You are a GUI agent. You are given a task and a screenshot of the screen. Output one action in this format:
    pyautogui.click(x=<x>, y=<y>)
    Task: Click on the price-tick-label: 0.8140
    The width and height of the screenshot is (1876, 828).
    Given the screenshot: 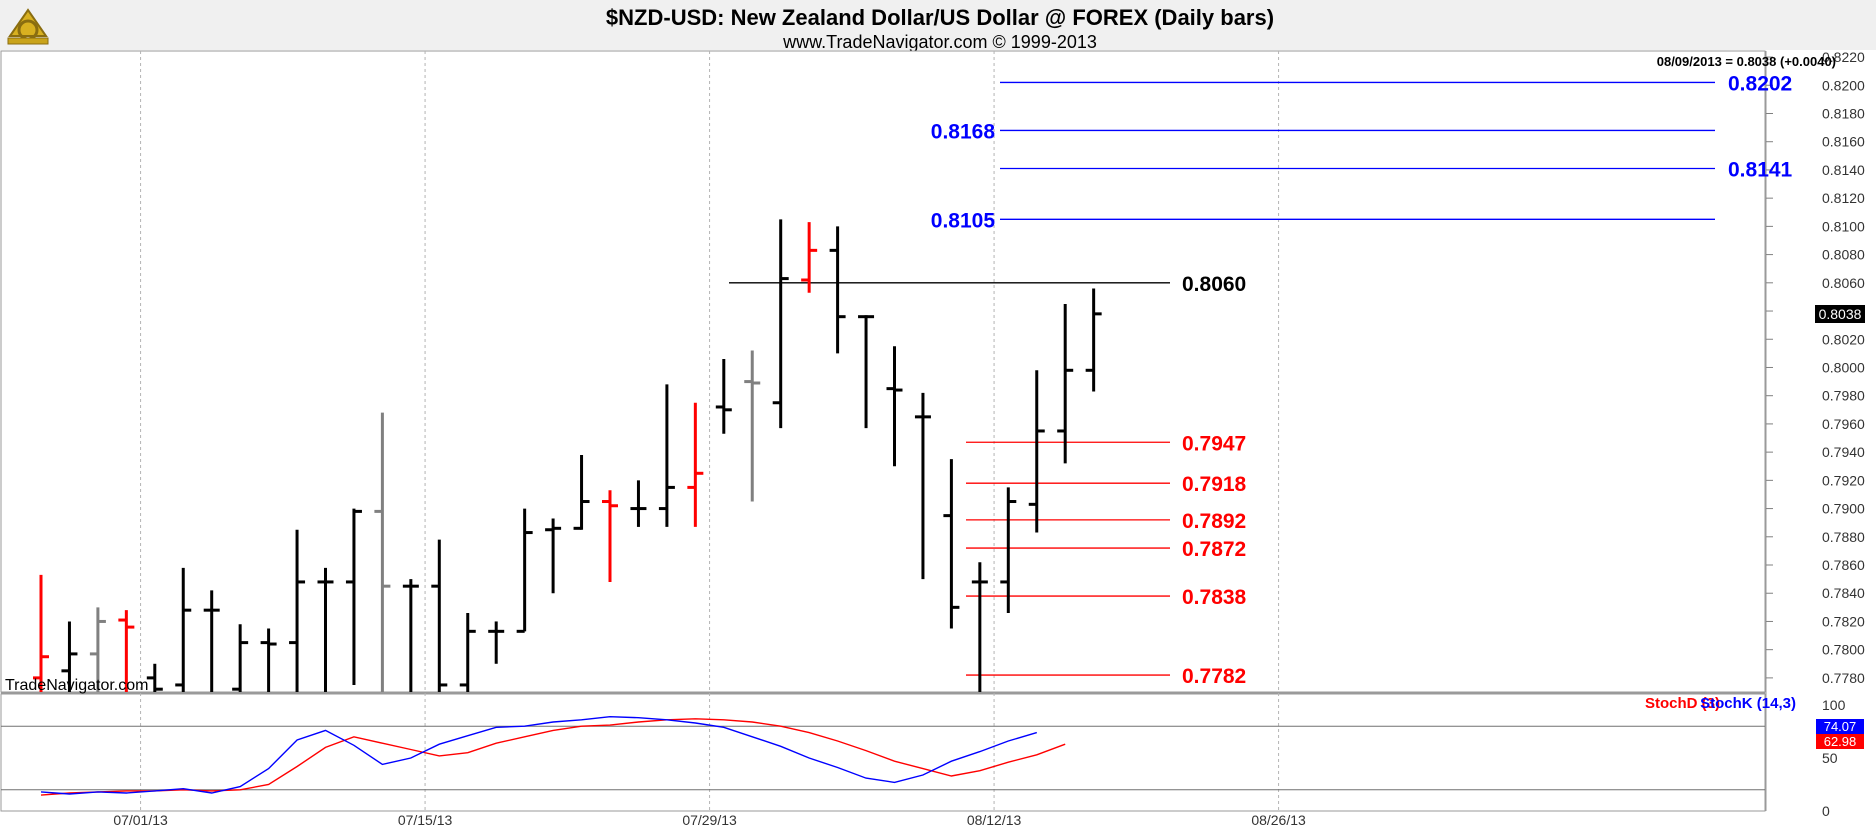 What is the action you would take?
    pyautogui.click(x=1843, y=170)
    